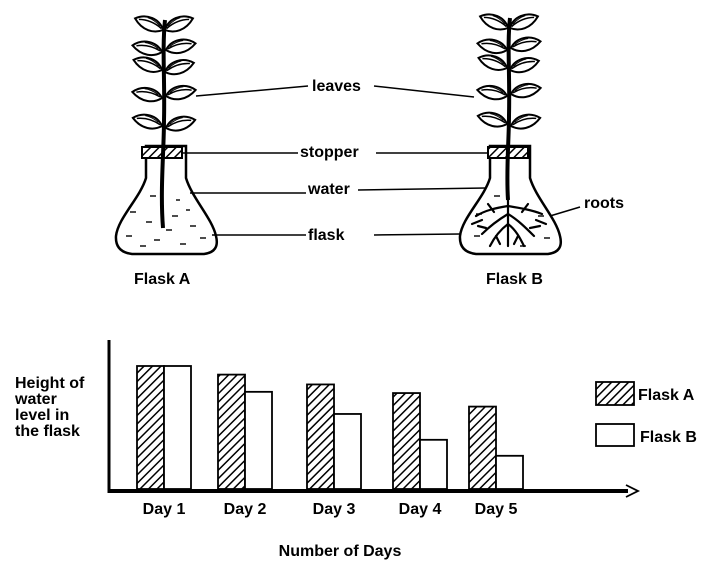 The width and height of the screenshot is (714, 565). What do you see at coordinates (328, 189) in the screenshot?
I see `label-water: water` at bounding box center [328, 189].